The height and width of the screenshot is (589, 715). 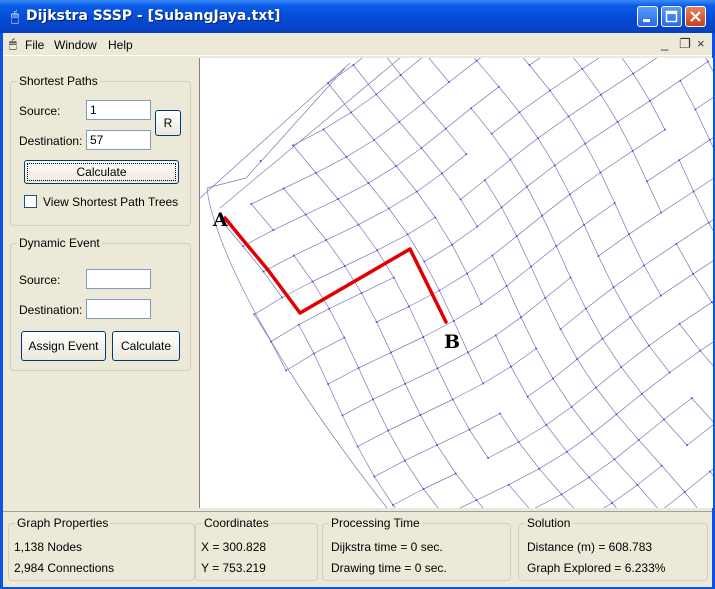 What do you see at coordinates (63, 346) in the screenshot?
I see `assign-event-button: Assign Event` at bounding box center [63, 346].